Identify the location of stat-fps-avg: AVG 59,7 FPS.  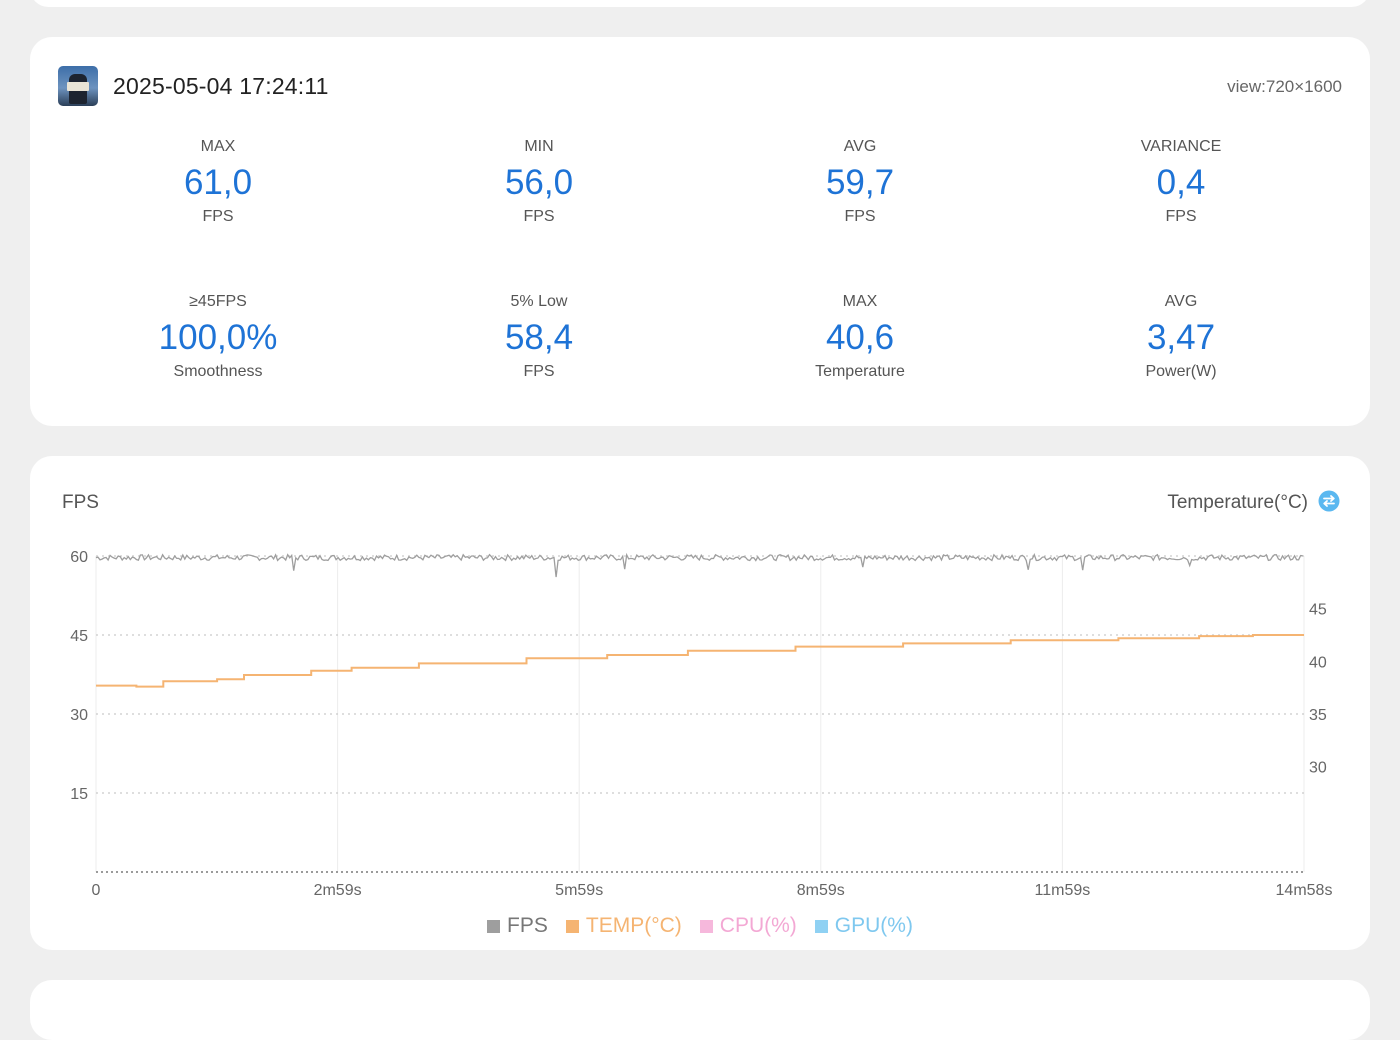
(860, 182).